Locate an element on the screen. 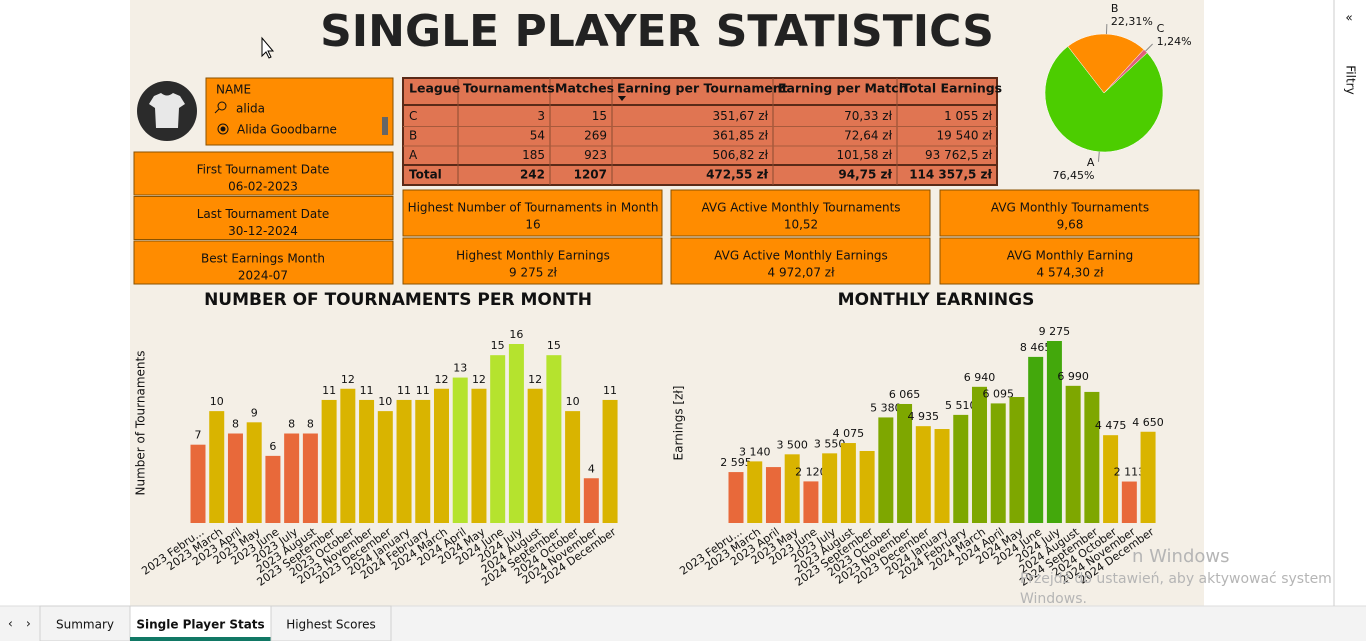 This screenshot has height=641, width=1366. kpi-card-value: 16 is located at coordinates (532, 225).